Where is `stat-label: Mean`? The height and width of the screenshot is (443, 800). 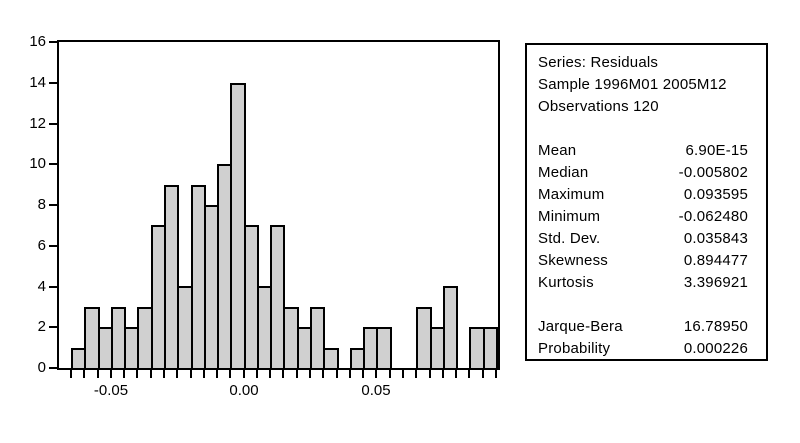
stat-label: Mean is located at coordinates (557, 150).